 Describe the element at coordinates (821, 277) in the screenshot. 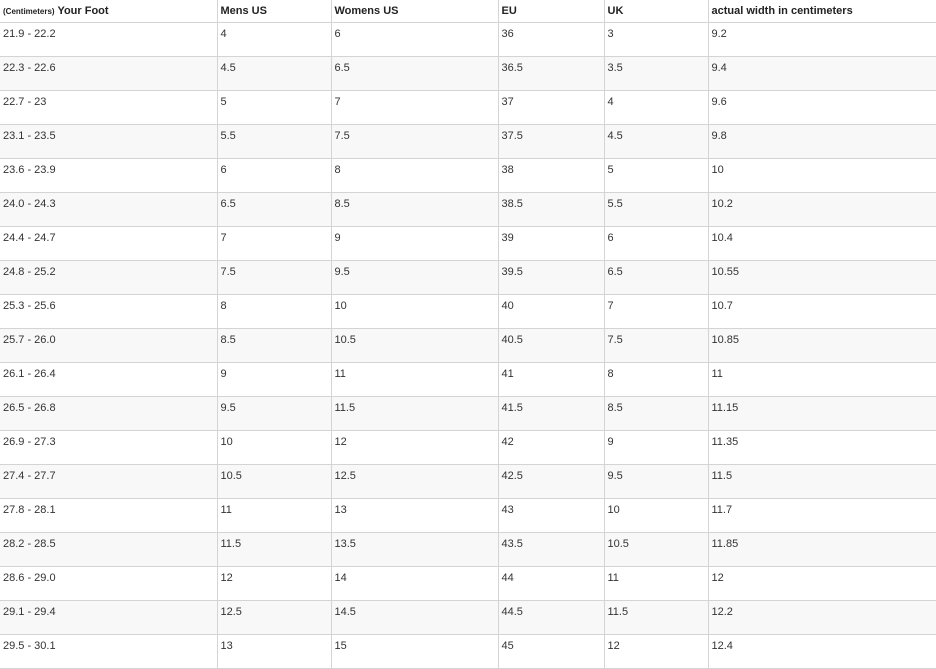

I see `cell-width-cm: 10.55` at that location.